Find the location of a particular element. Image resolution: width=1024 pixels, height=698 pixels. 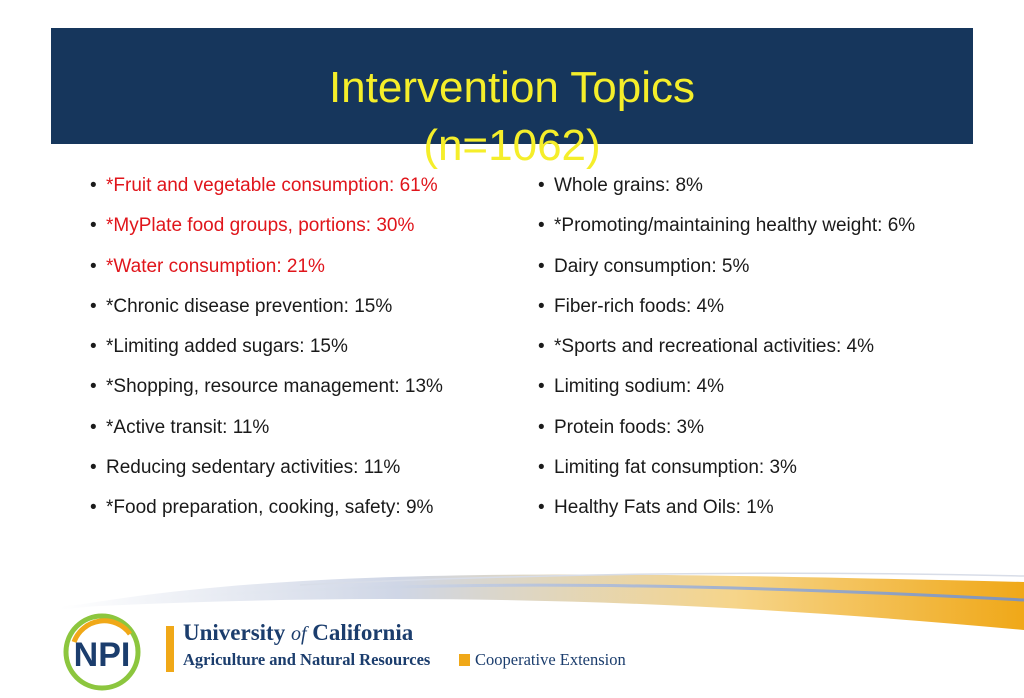

topic-item: • *Fruit and vegetable consumption: 61% is located at coordinates (305, 191).